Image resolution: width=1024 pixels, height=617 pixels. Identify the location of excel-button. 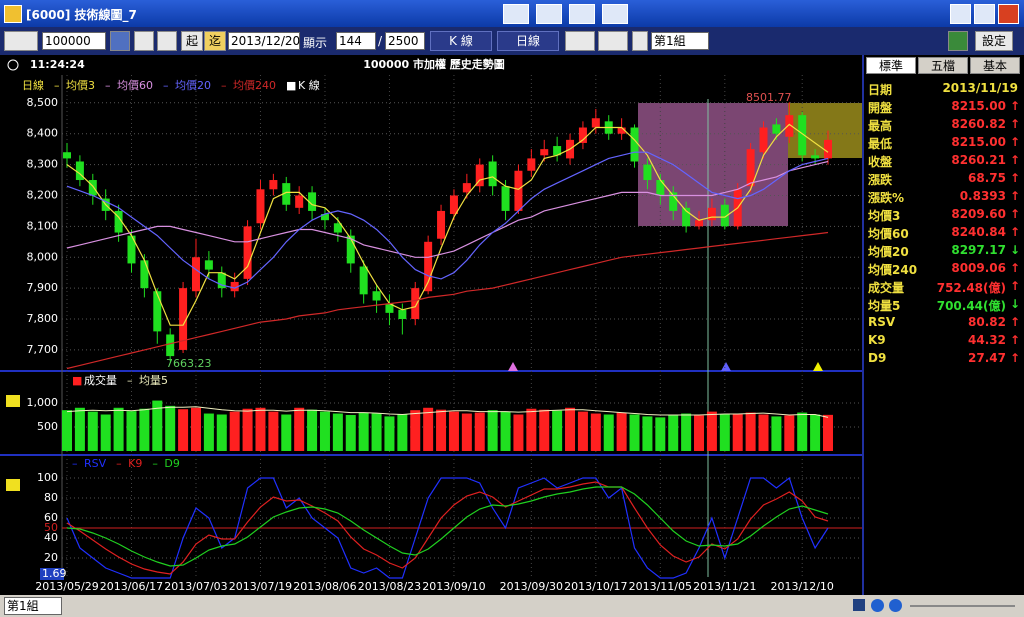
(958, 41).